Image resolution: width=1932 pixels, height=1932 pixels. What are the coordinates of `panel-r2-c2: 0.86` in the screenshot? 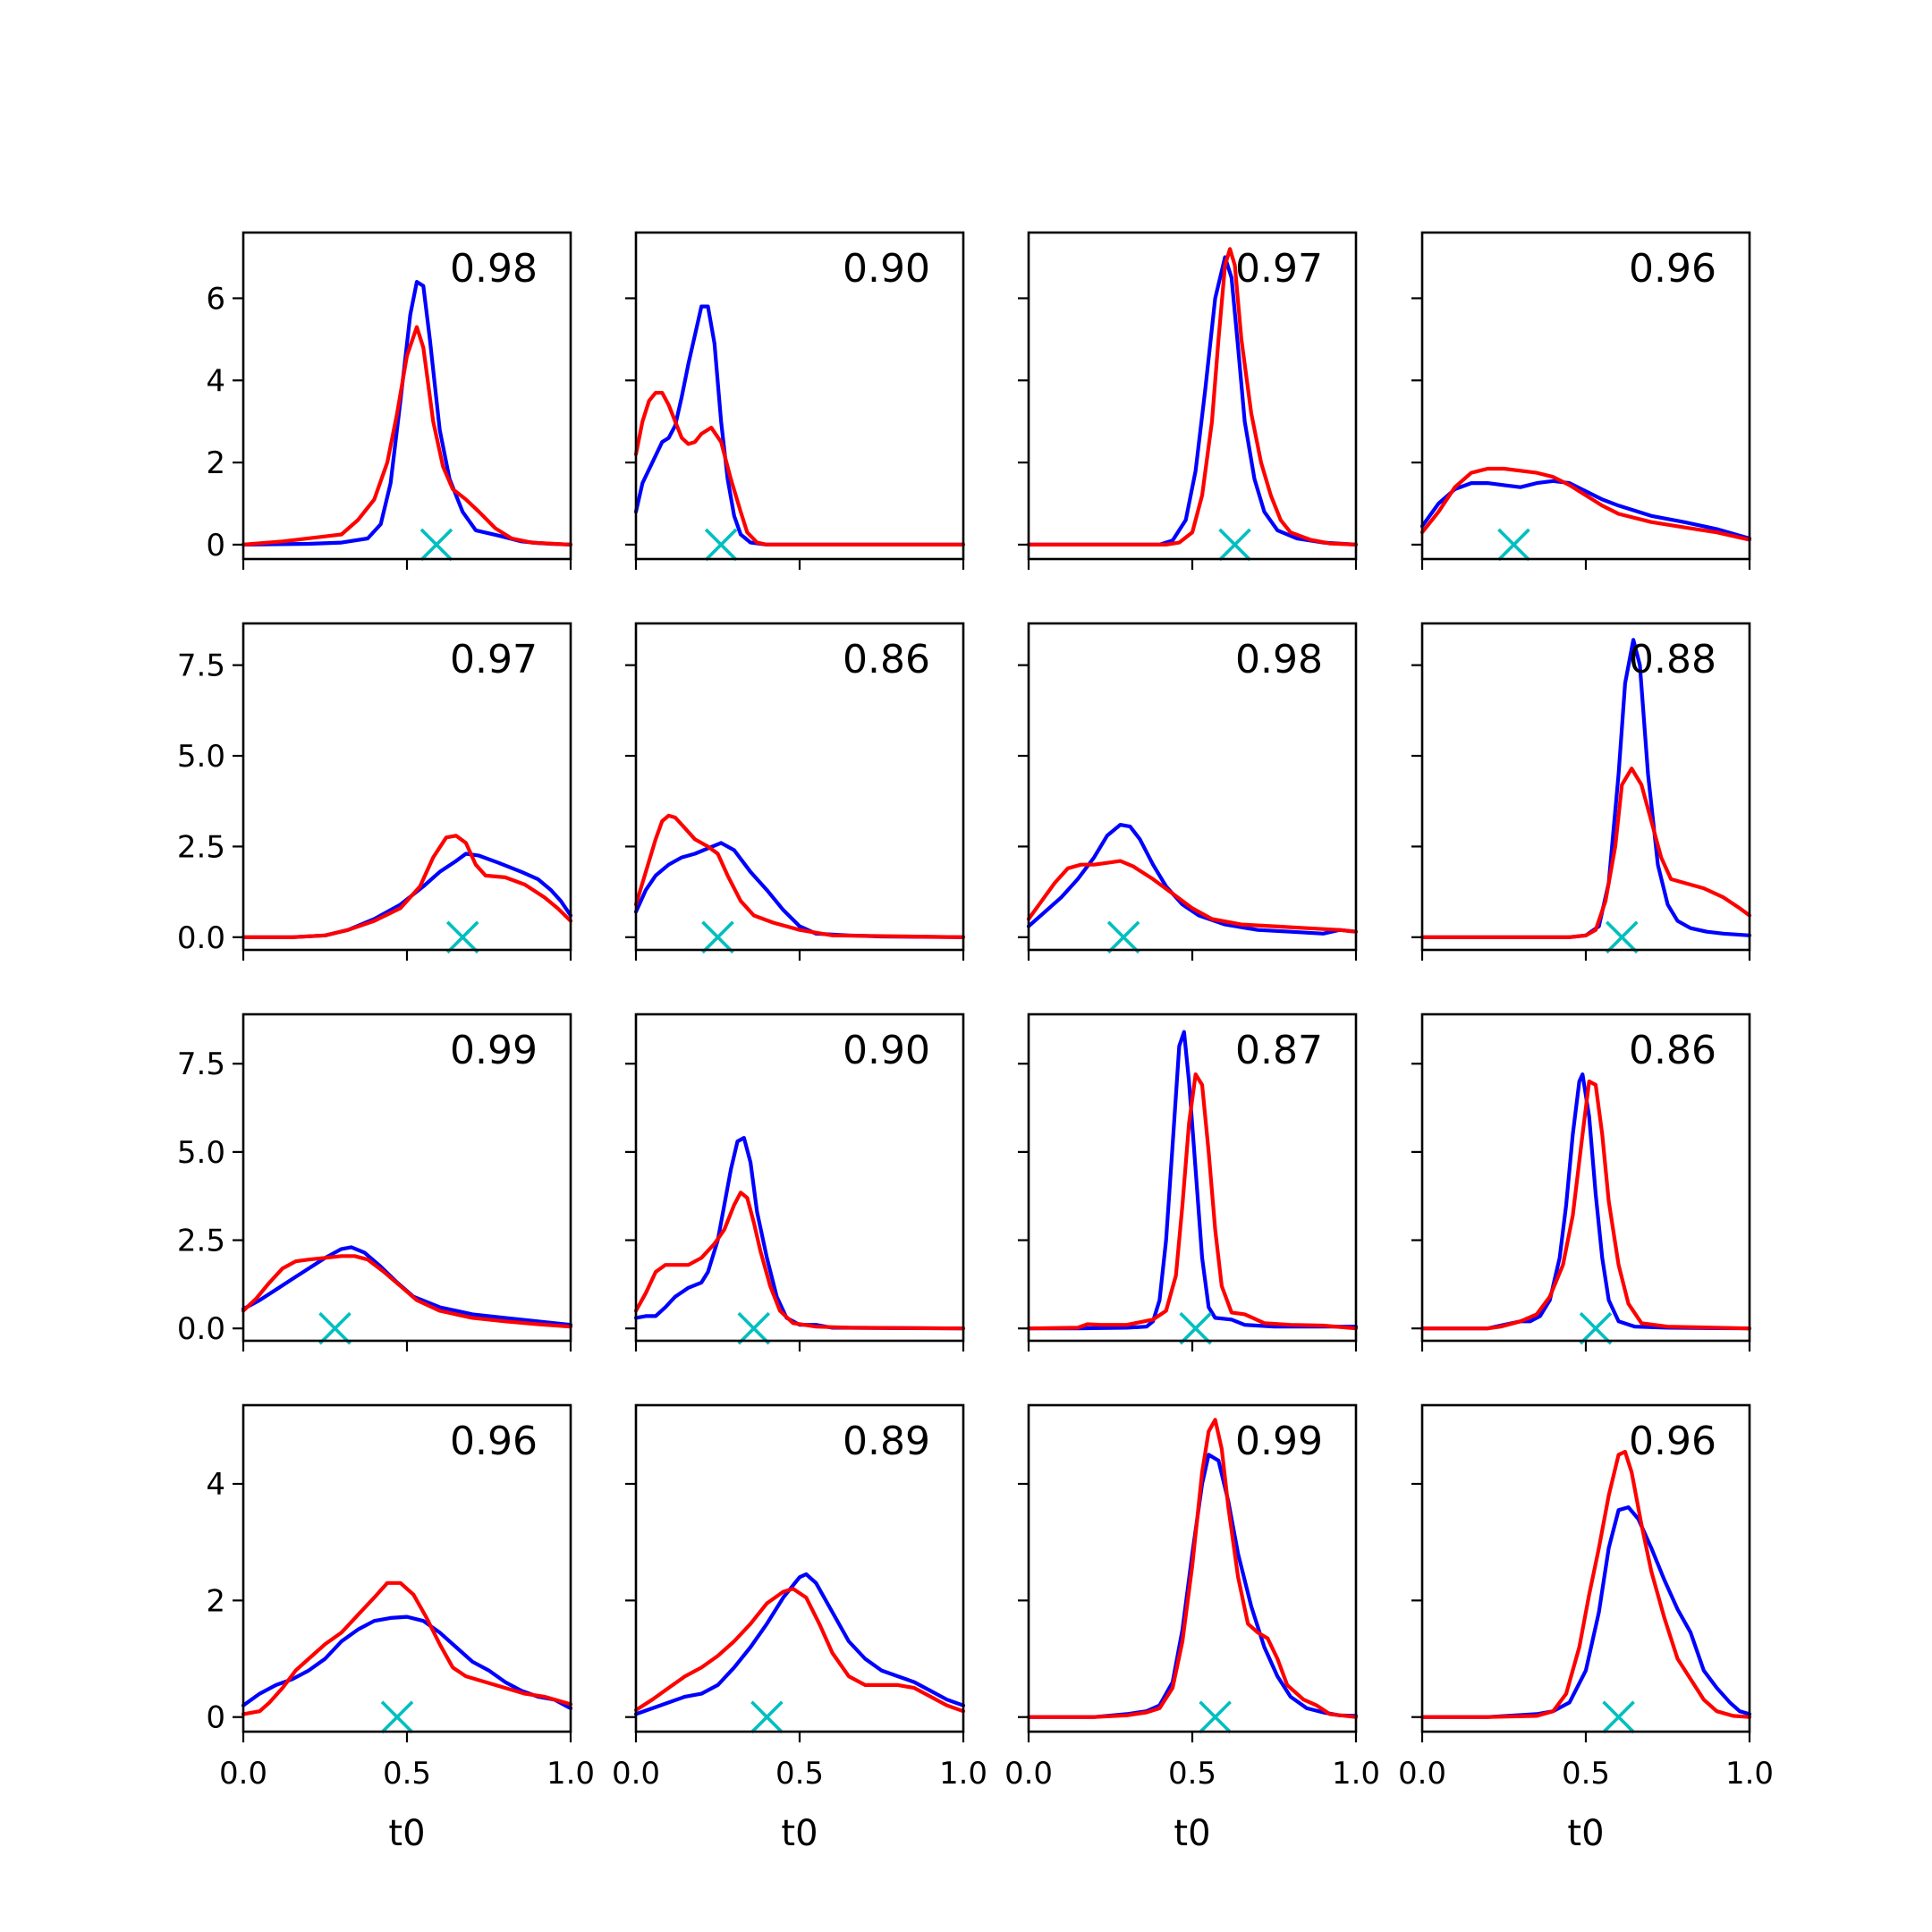 It's located at (795, 791).